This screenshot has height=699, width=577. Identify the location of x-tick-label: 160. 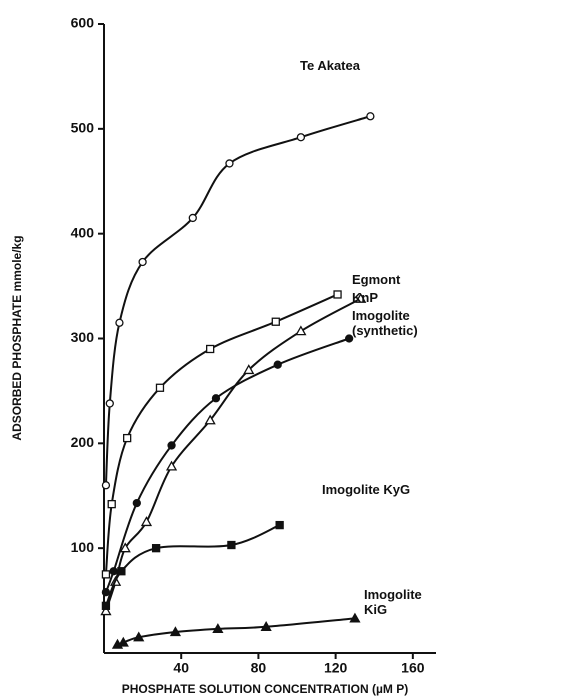
(413, 668).